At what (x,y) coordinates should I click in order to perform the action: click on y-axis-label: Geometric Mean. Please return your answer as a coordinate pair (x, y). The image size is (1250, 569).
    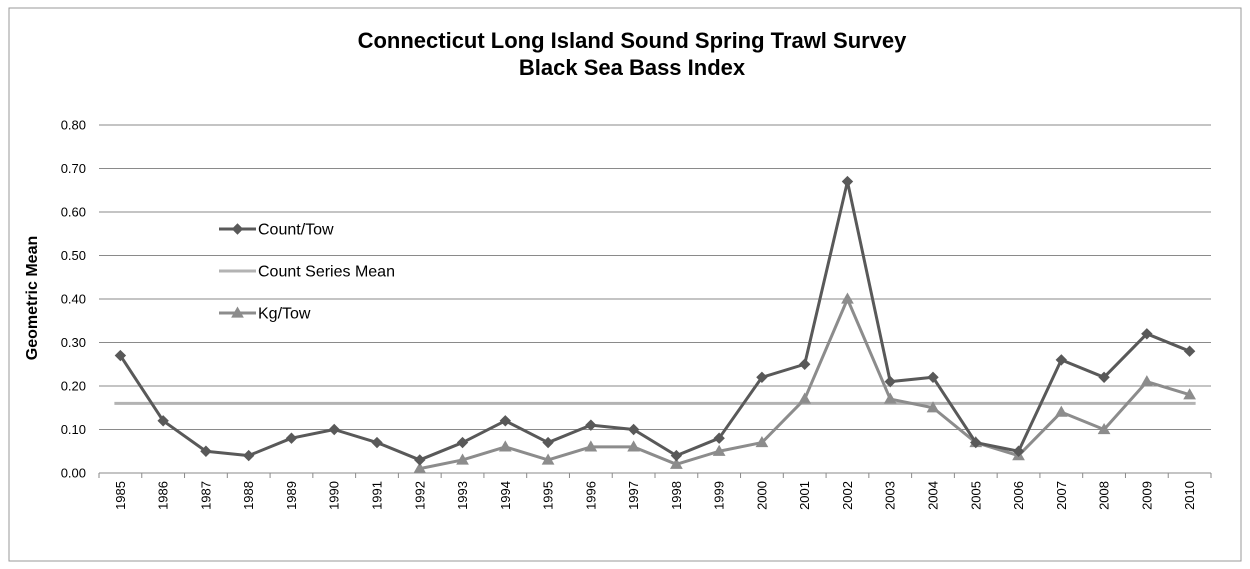
    Looking at the image, I should click on (32, 298).